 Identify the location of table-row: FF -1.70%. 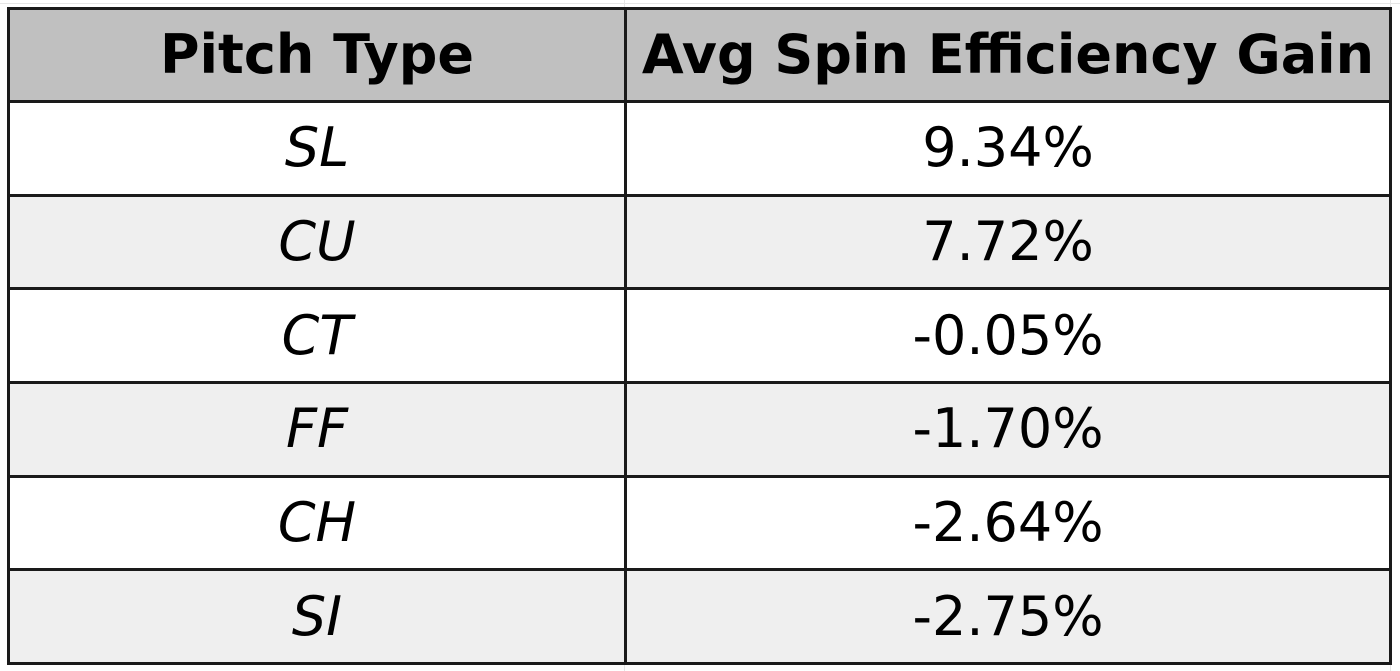
(699, 429).